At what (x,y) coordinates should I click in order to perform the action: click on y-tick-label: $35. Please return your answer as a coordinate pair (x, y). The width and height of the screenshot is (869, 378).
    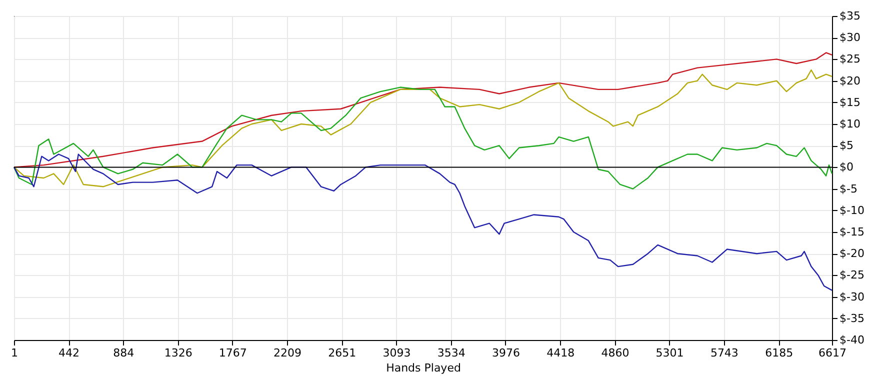
    Looking at the image, I should click on (850, 16).